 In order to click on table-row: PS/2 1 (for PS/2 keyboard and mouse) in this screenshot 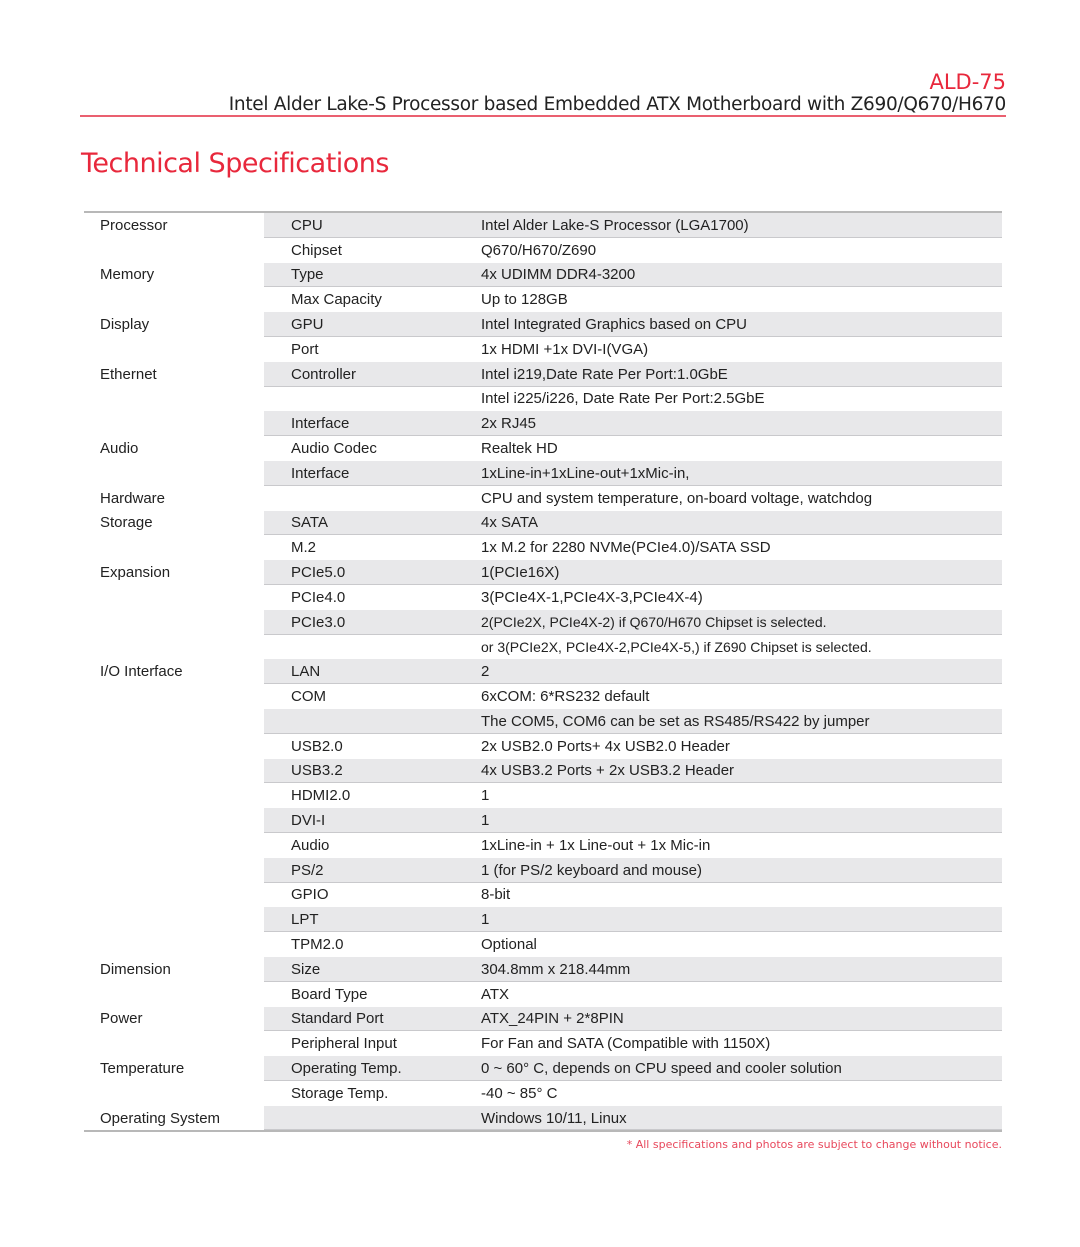, I will do `click(543, 870)`.